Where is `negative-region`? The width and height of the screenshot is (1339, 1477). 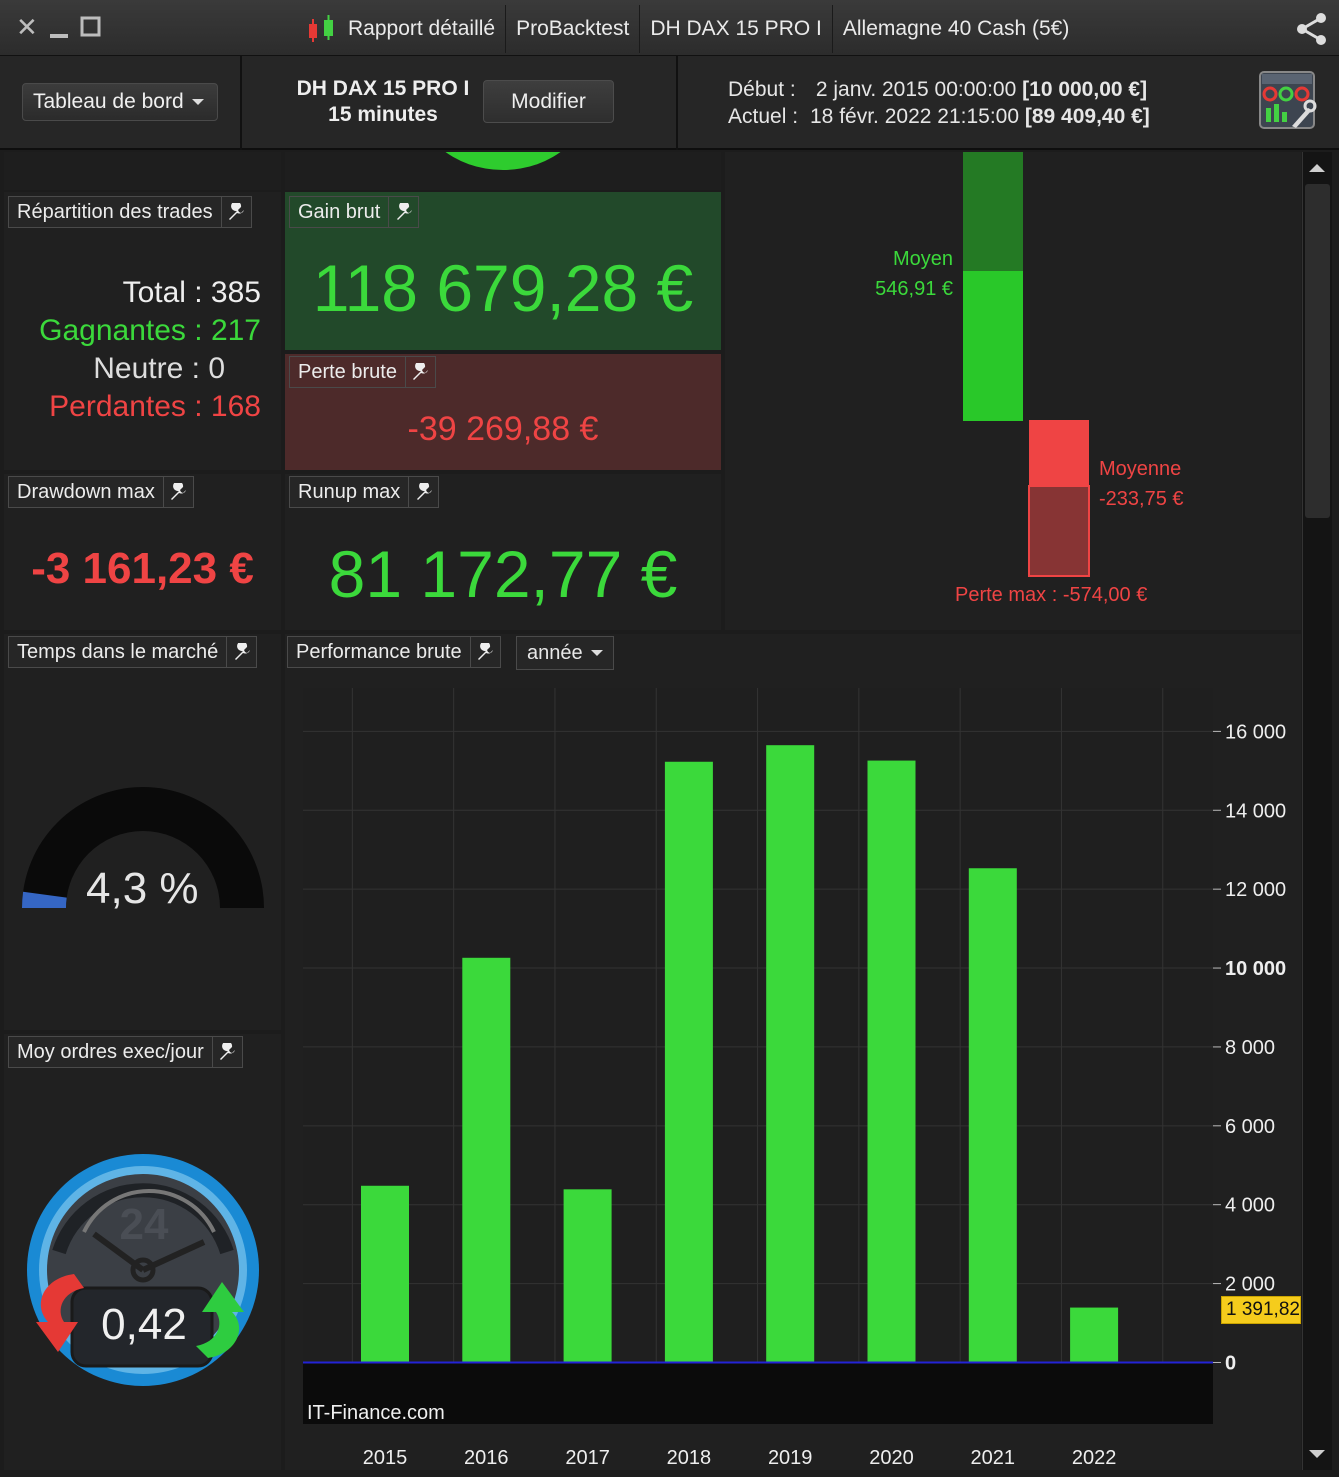
negative-region is located at coordinates (758, 1393).